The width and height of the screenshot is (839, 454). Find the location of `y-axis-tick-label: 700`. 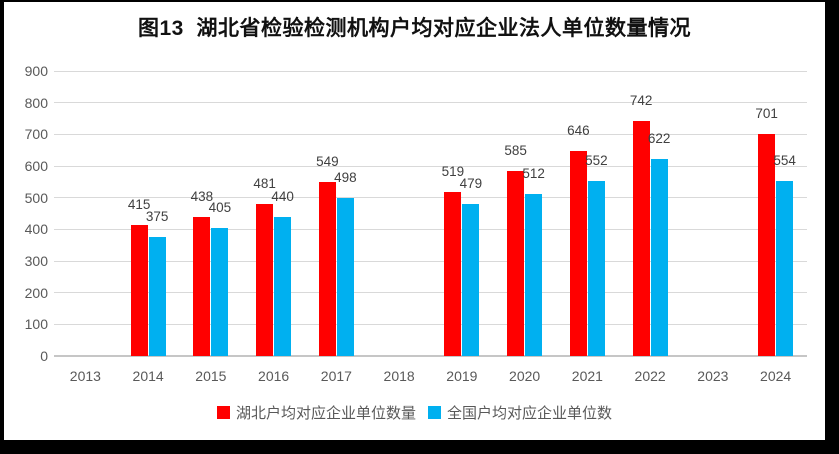

y-axis-tick-label: 700 is located at coordinates (36, 134).